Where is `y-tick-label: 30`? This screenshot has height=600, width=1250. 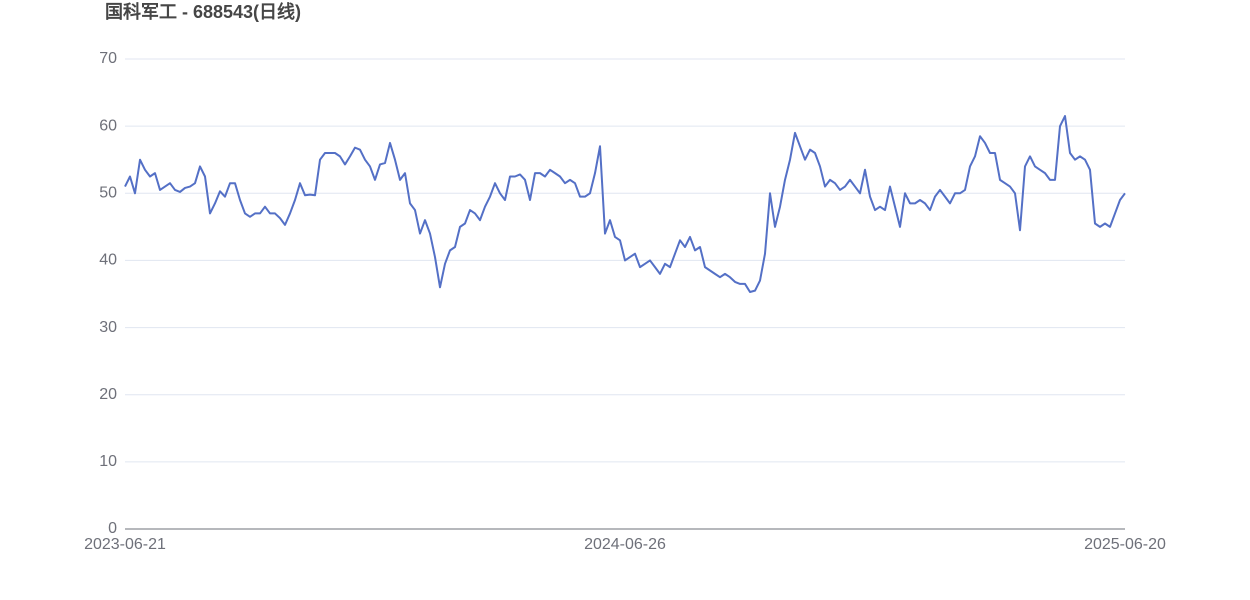
y-tick-label: 30 is located at coordinates (108, 327).